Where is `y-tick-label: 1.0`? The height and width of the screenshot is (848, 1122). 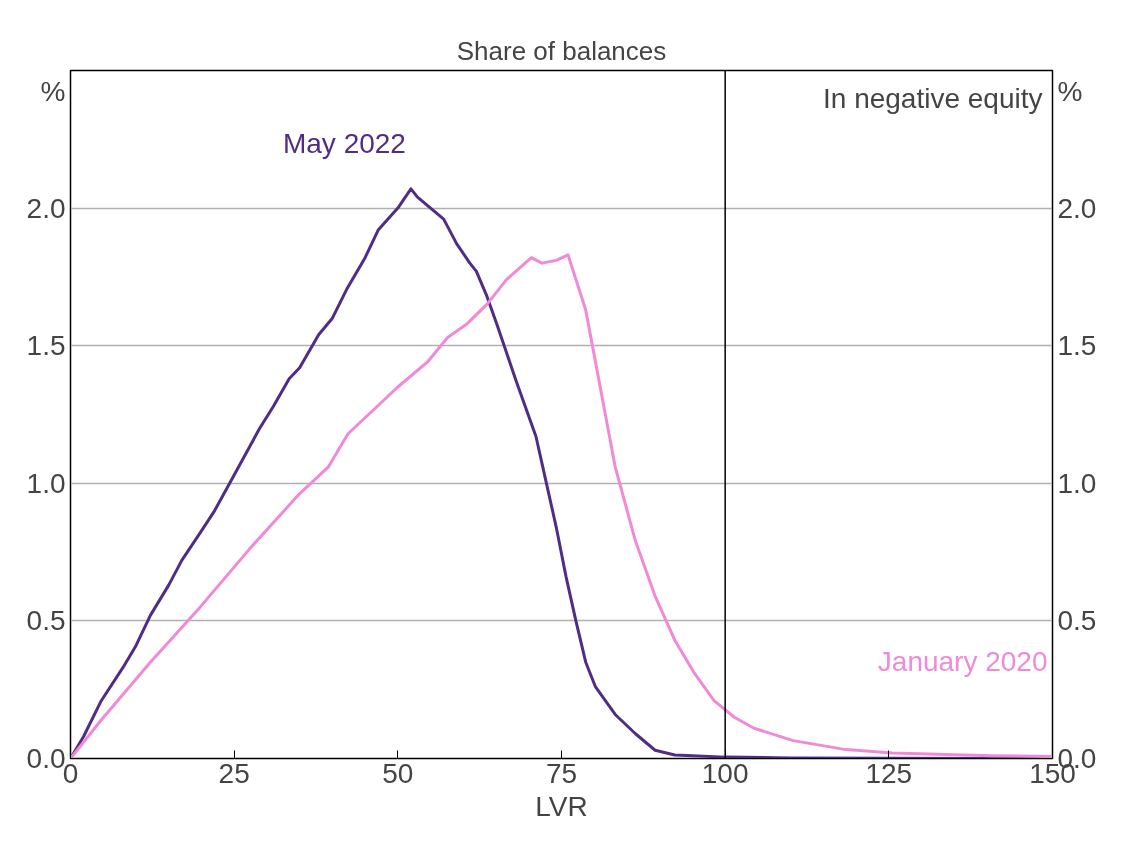 y-tick-label: 1.0 is located at coordinates (46, 483).